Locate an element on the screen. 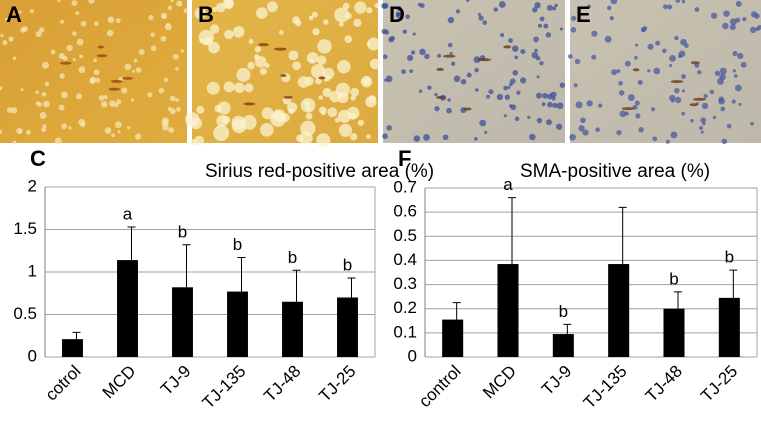 This screenshot has height=426, width=761. y-tick-label: 2 is located at coordinates (32, 185).